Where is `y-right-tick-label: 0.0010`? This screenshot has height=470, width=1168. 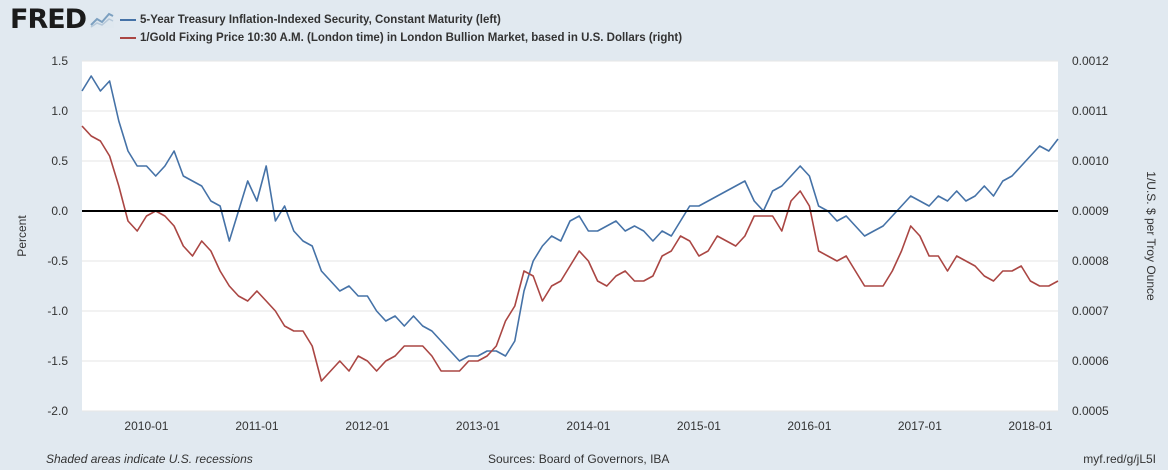 y-right-tick-label: 0.0010 is located at coordinates (1090, 161).